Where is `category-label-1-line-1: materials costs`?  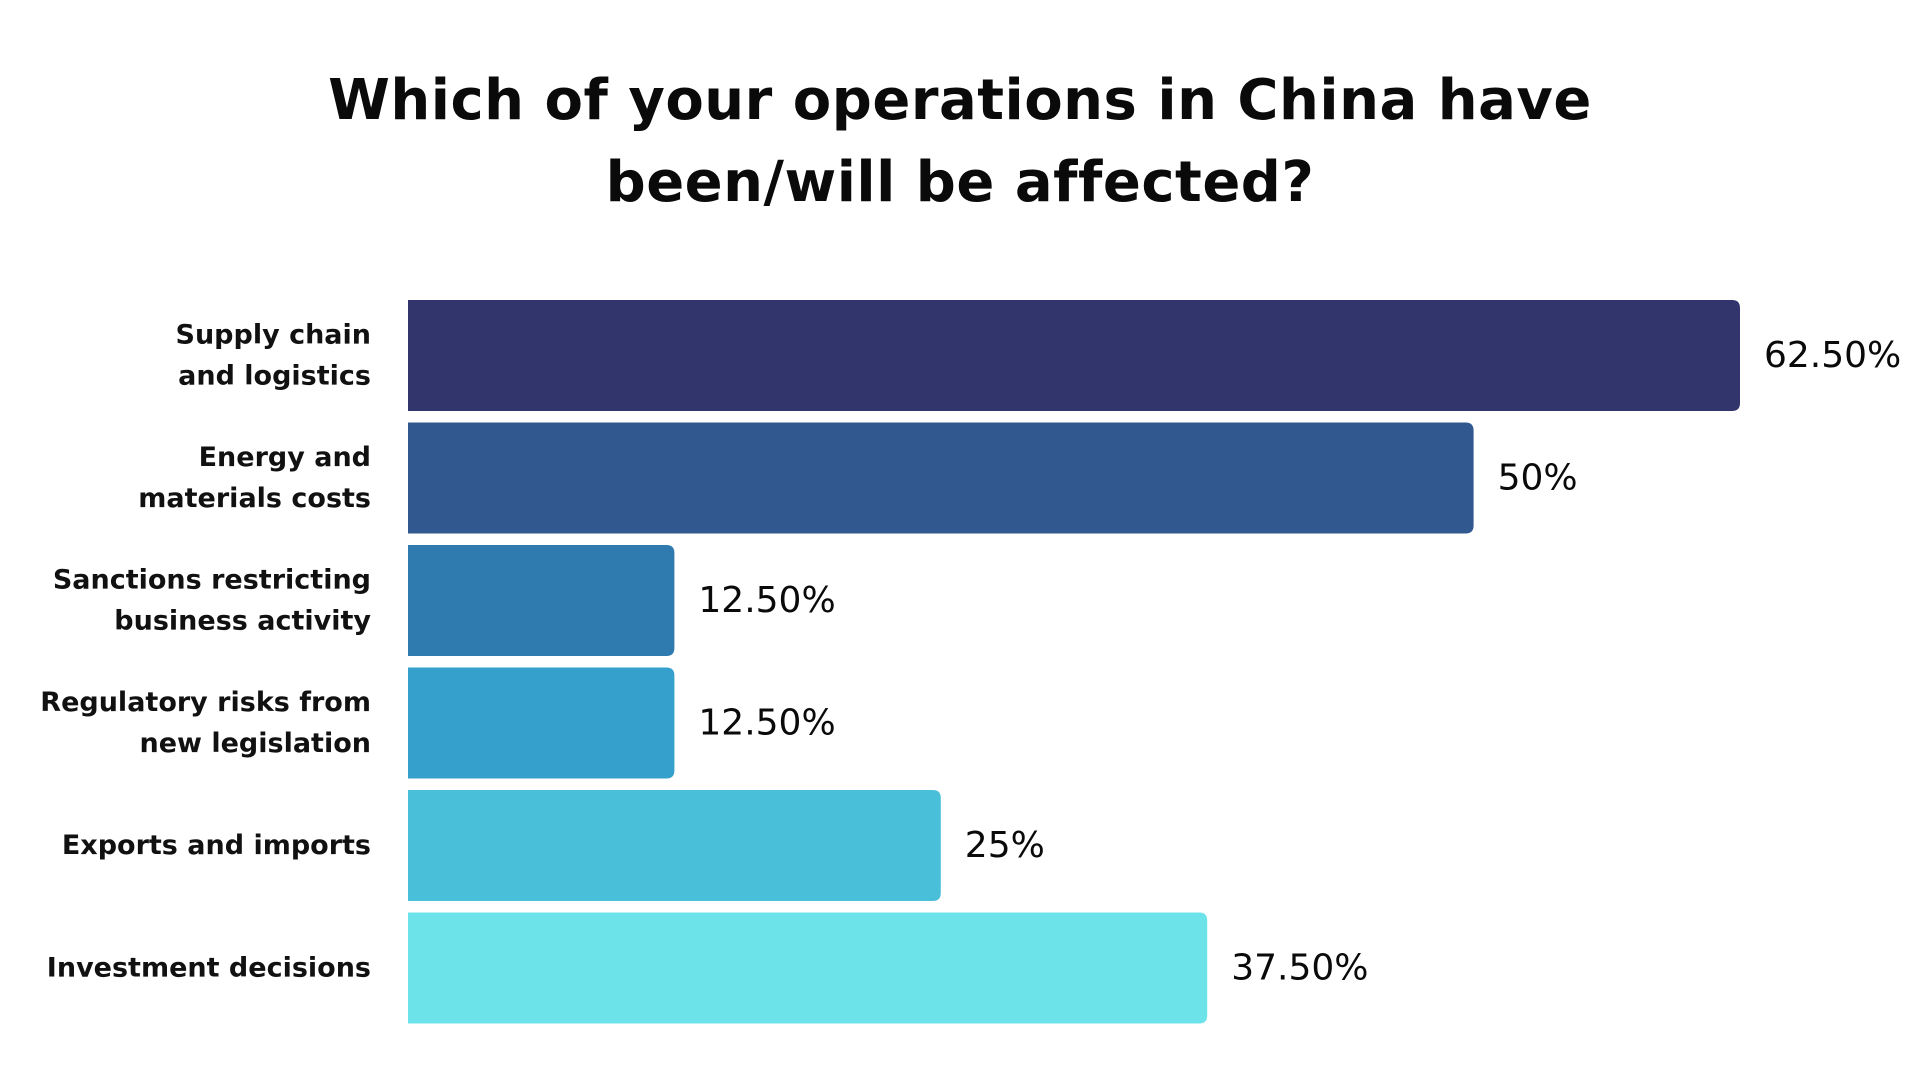 category-label-1-line-1: materials costs is located at coordinates (254, 498).